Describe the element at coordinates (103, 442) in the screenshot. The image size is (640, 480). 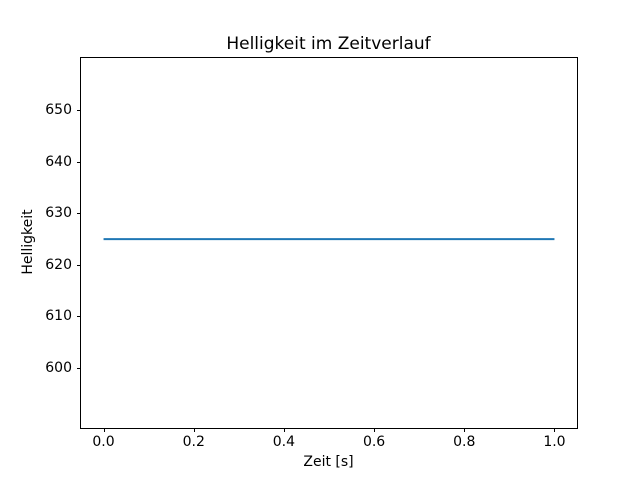
I see `x-tick-label: 0.0` at that location.